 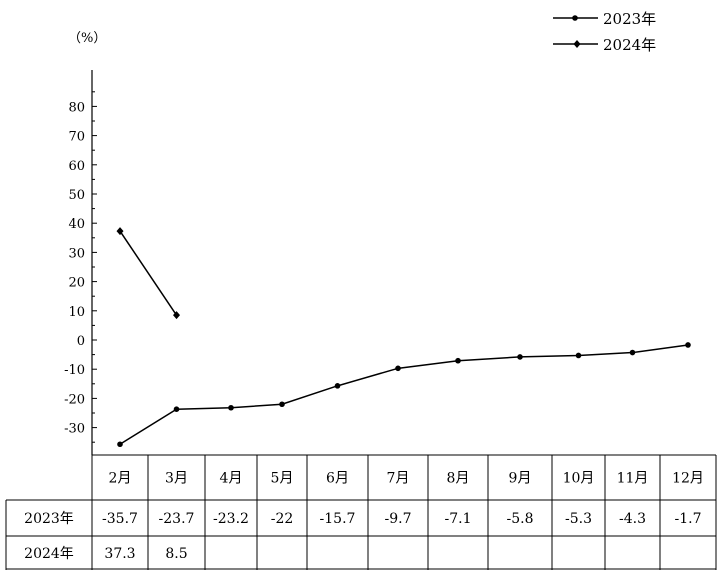 What do you see at coordinates (81, 341) in the screenshot?
I see `y-tick-label: 0` at bounding box center [81, 341].